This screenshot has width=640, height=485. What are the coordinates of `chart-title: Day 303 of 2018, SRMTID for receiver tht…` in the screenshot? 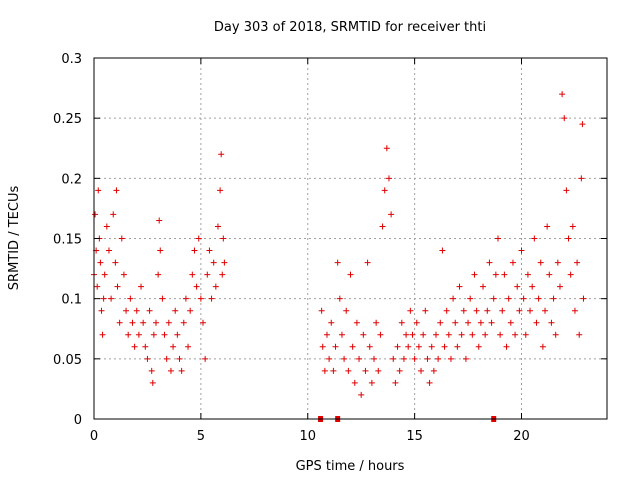 It's located at (350, 27).